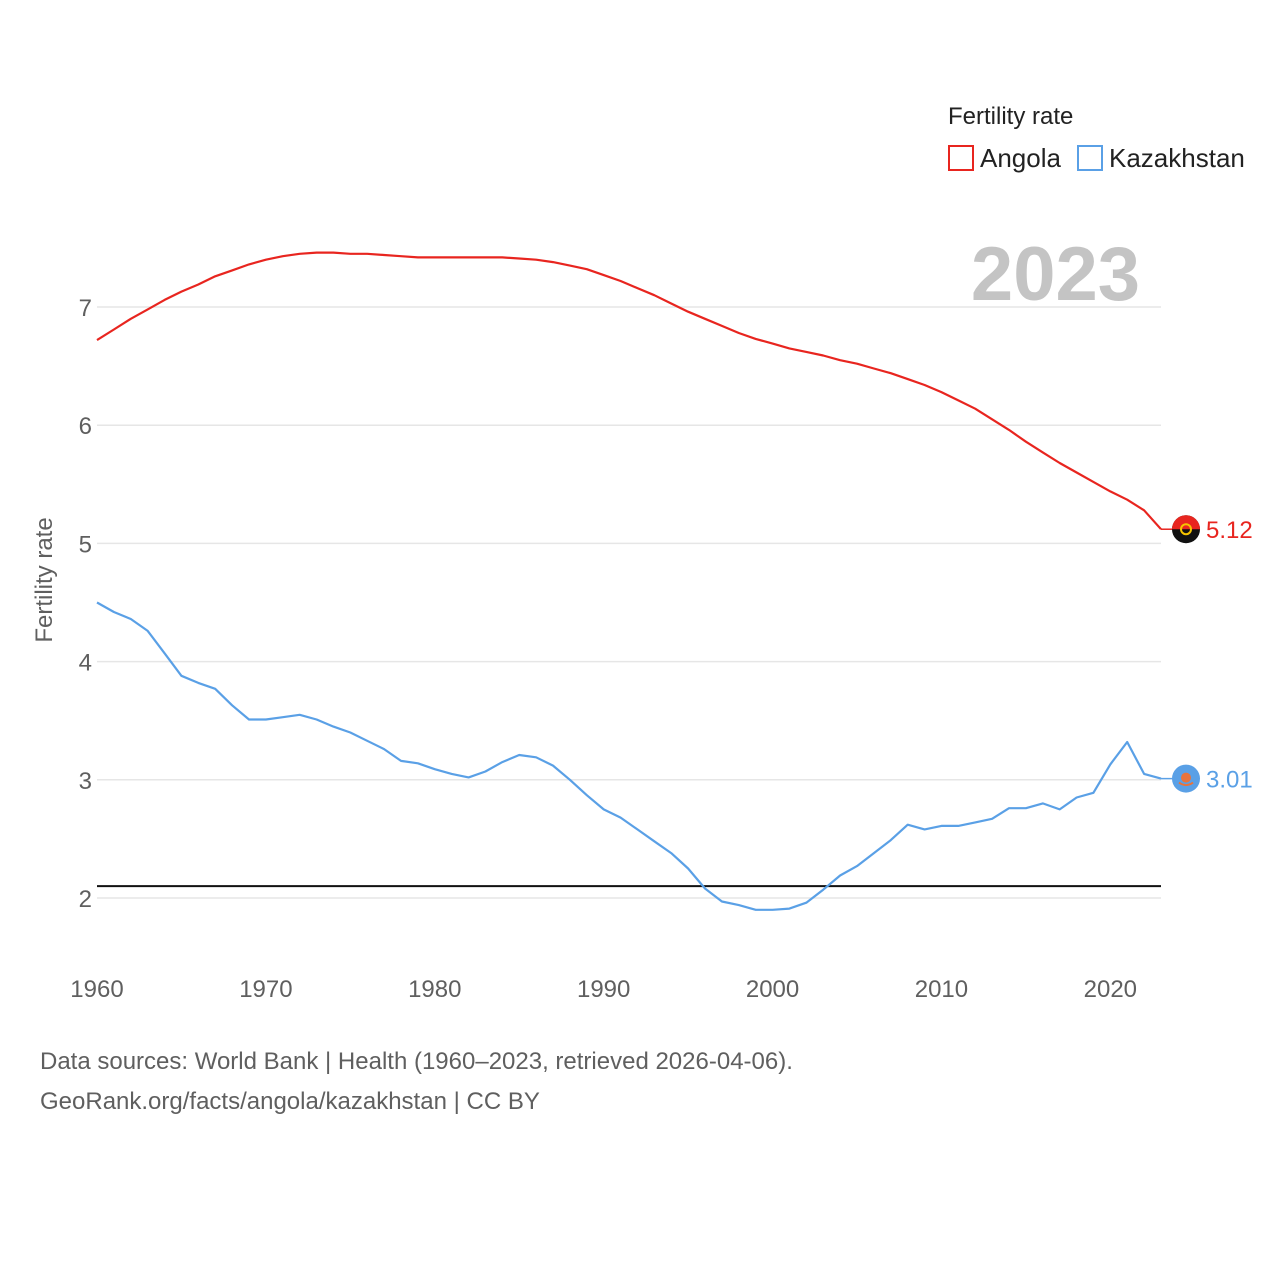  Describe the element at coordinates (772, 989) in the screenshot. I see `x-tick-label-2000: 2000` at that location.